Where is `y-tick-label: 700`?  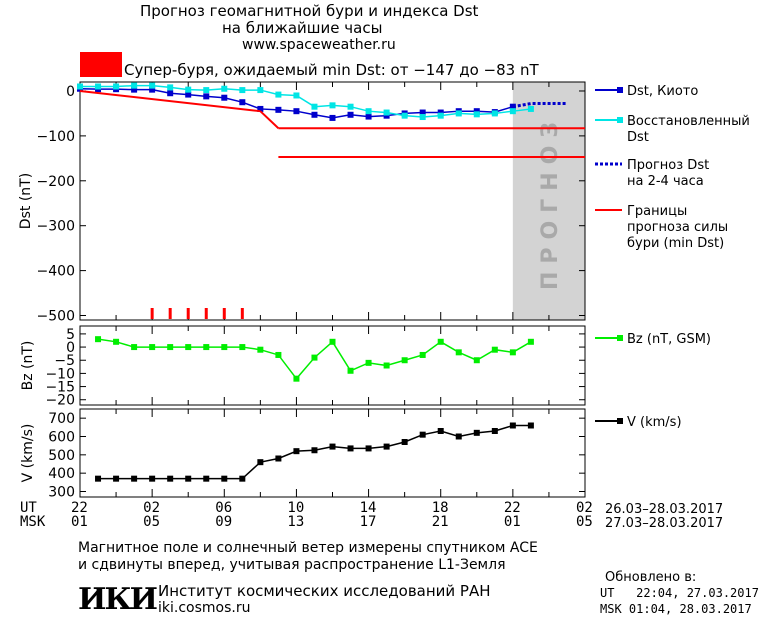 y-tick-label: 700 is located at coordinates (61, 419).